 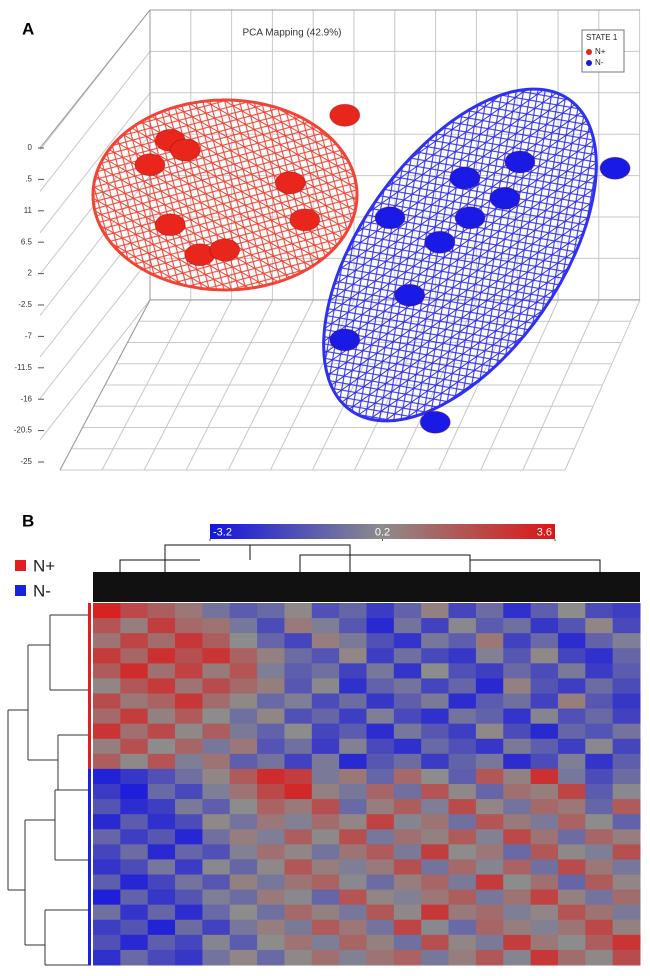 What do you see at coordinates (602, 37) in the screenshot?
I see `legend-title: STATE 1` at bounding box center [602, 37].